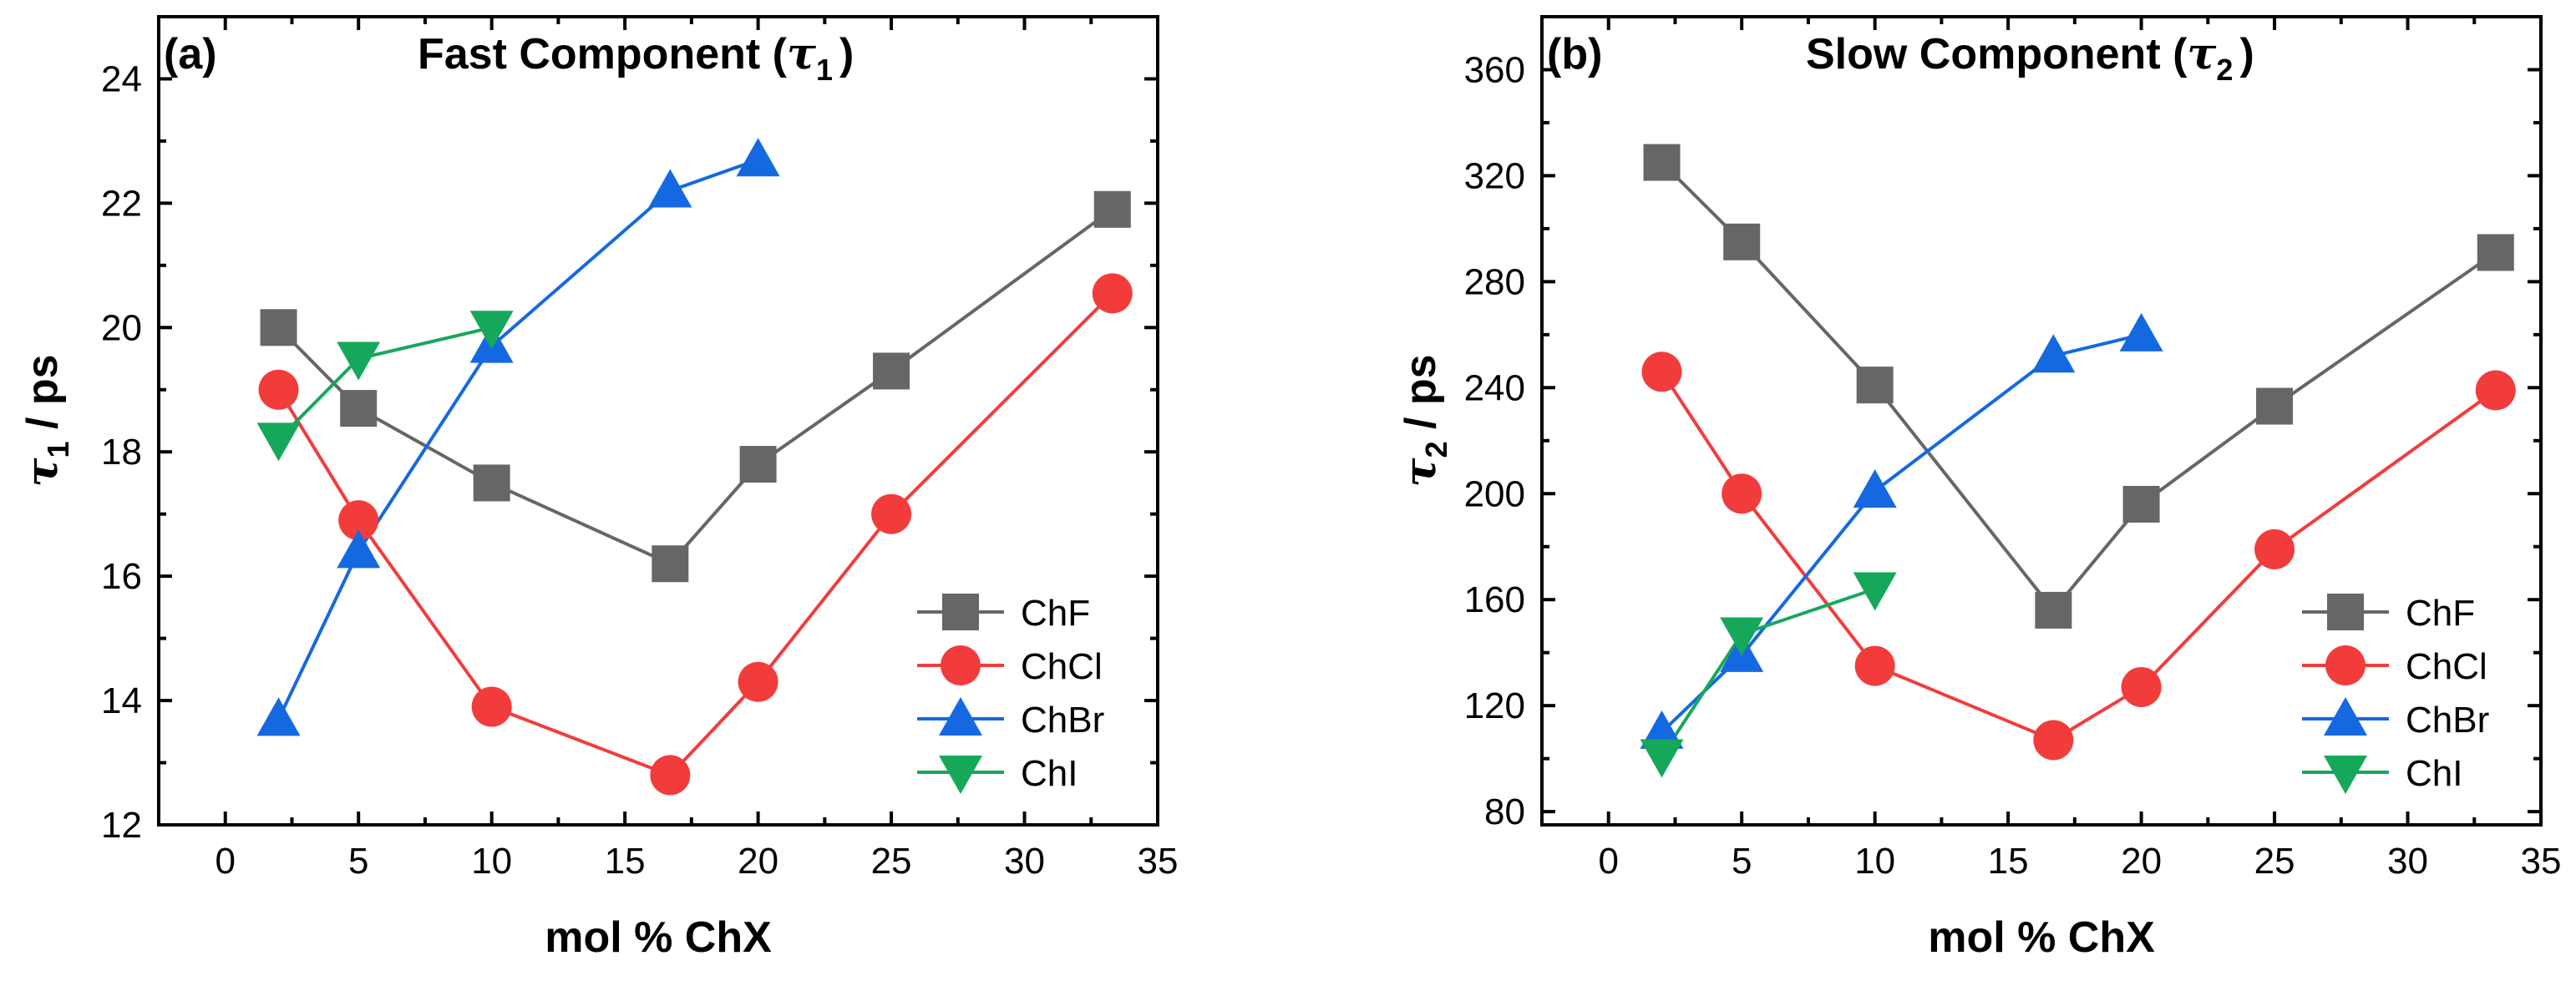 The height and width of the screenshot is (986, 2576). What do you see at coordinates (122, 700) in the screenshot?
I see `y-tick-label: 14` at bounding box center [122, 700].